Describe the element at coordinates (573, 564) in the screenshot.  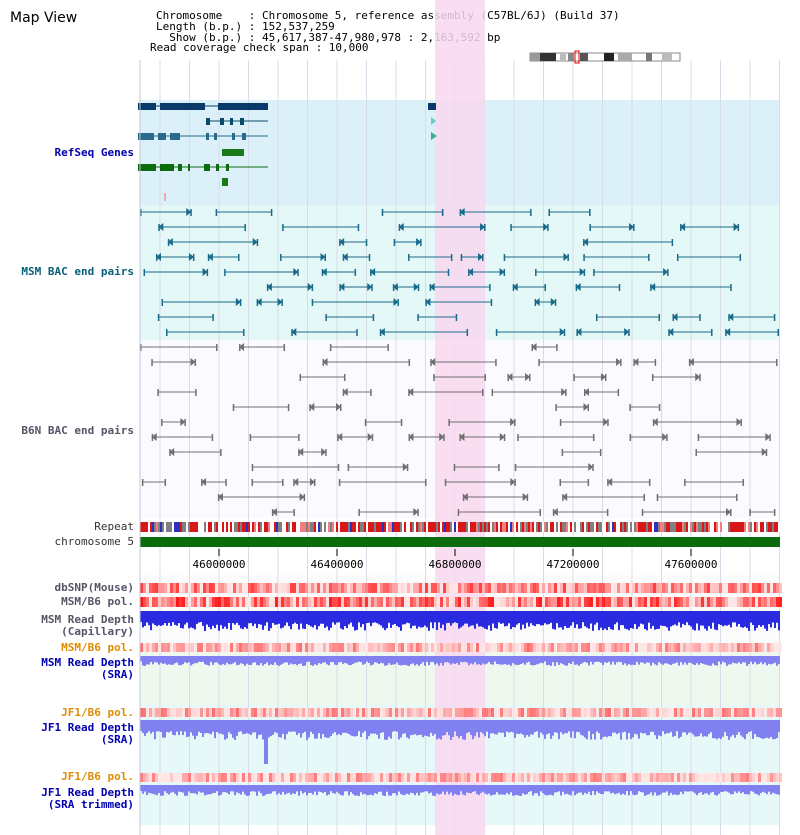
I see `axis-tick-label: 47200000` at that location.